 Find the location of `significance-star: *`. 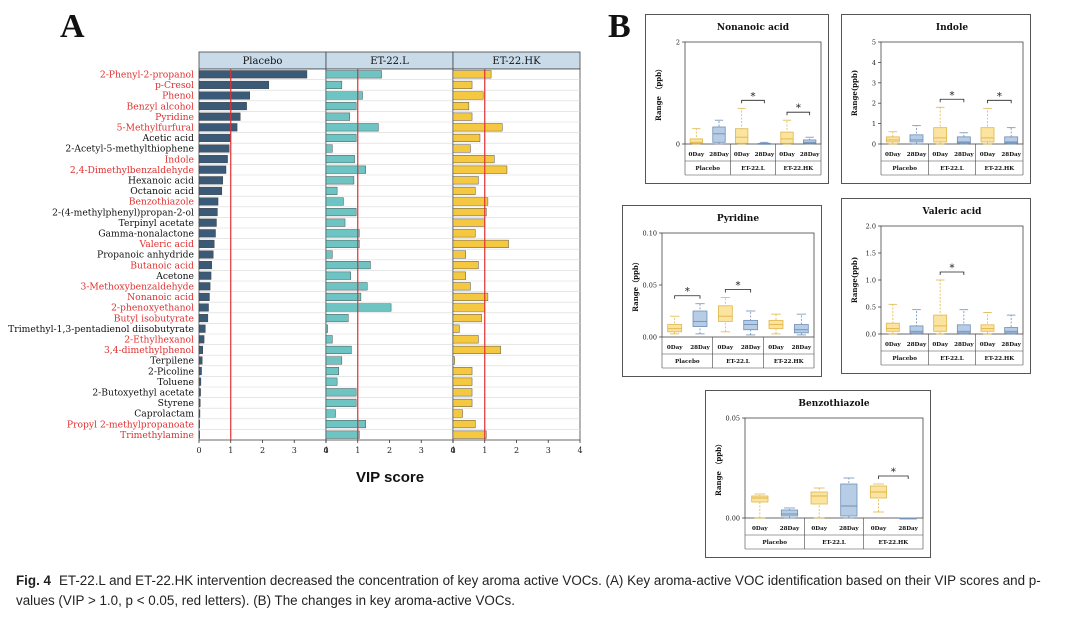

significance-star: * is located at coordinates (893, 472).